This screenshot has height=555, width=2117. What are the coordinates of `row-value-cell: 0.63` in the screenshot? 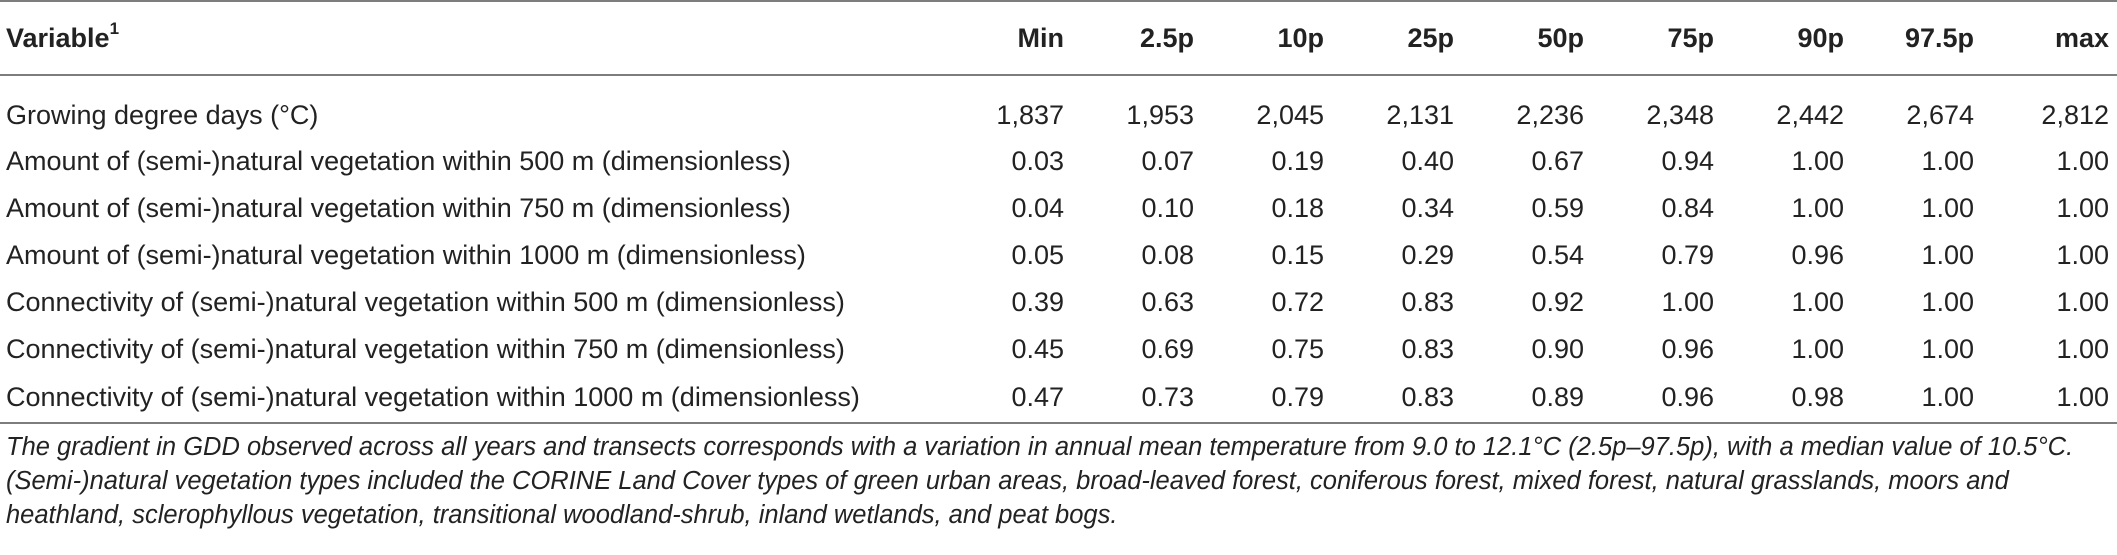 It's located at (1167, 302).